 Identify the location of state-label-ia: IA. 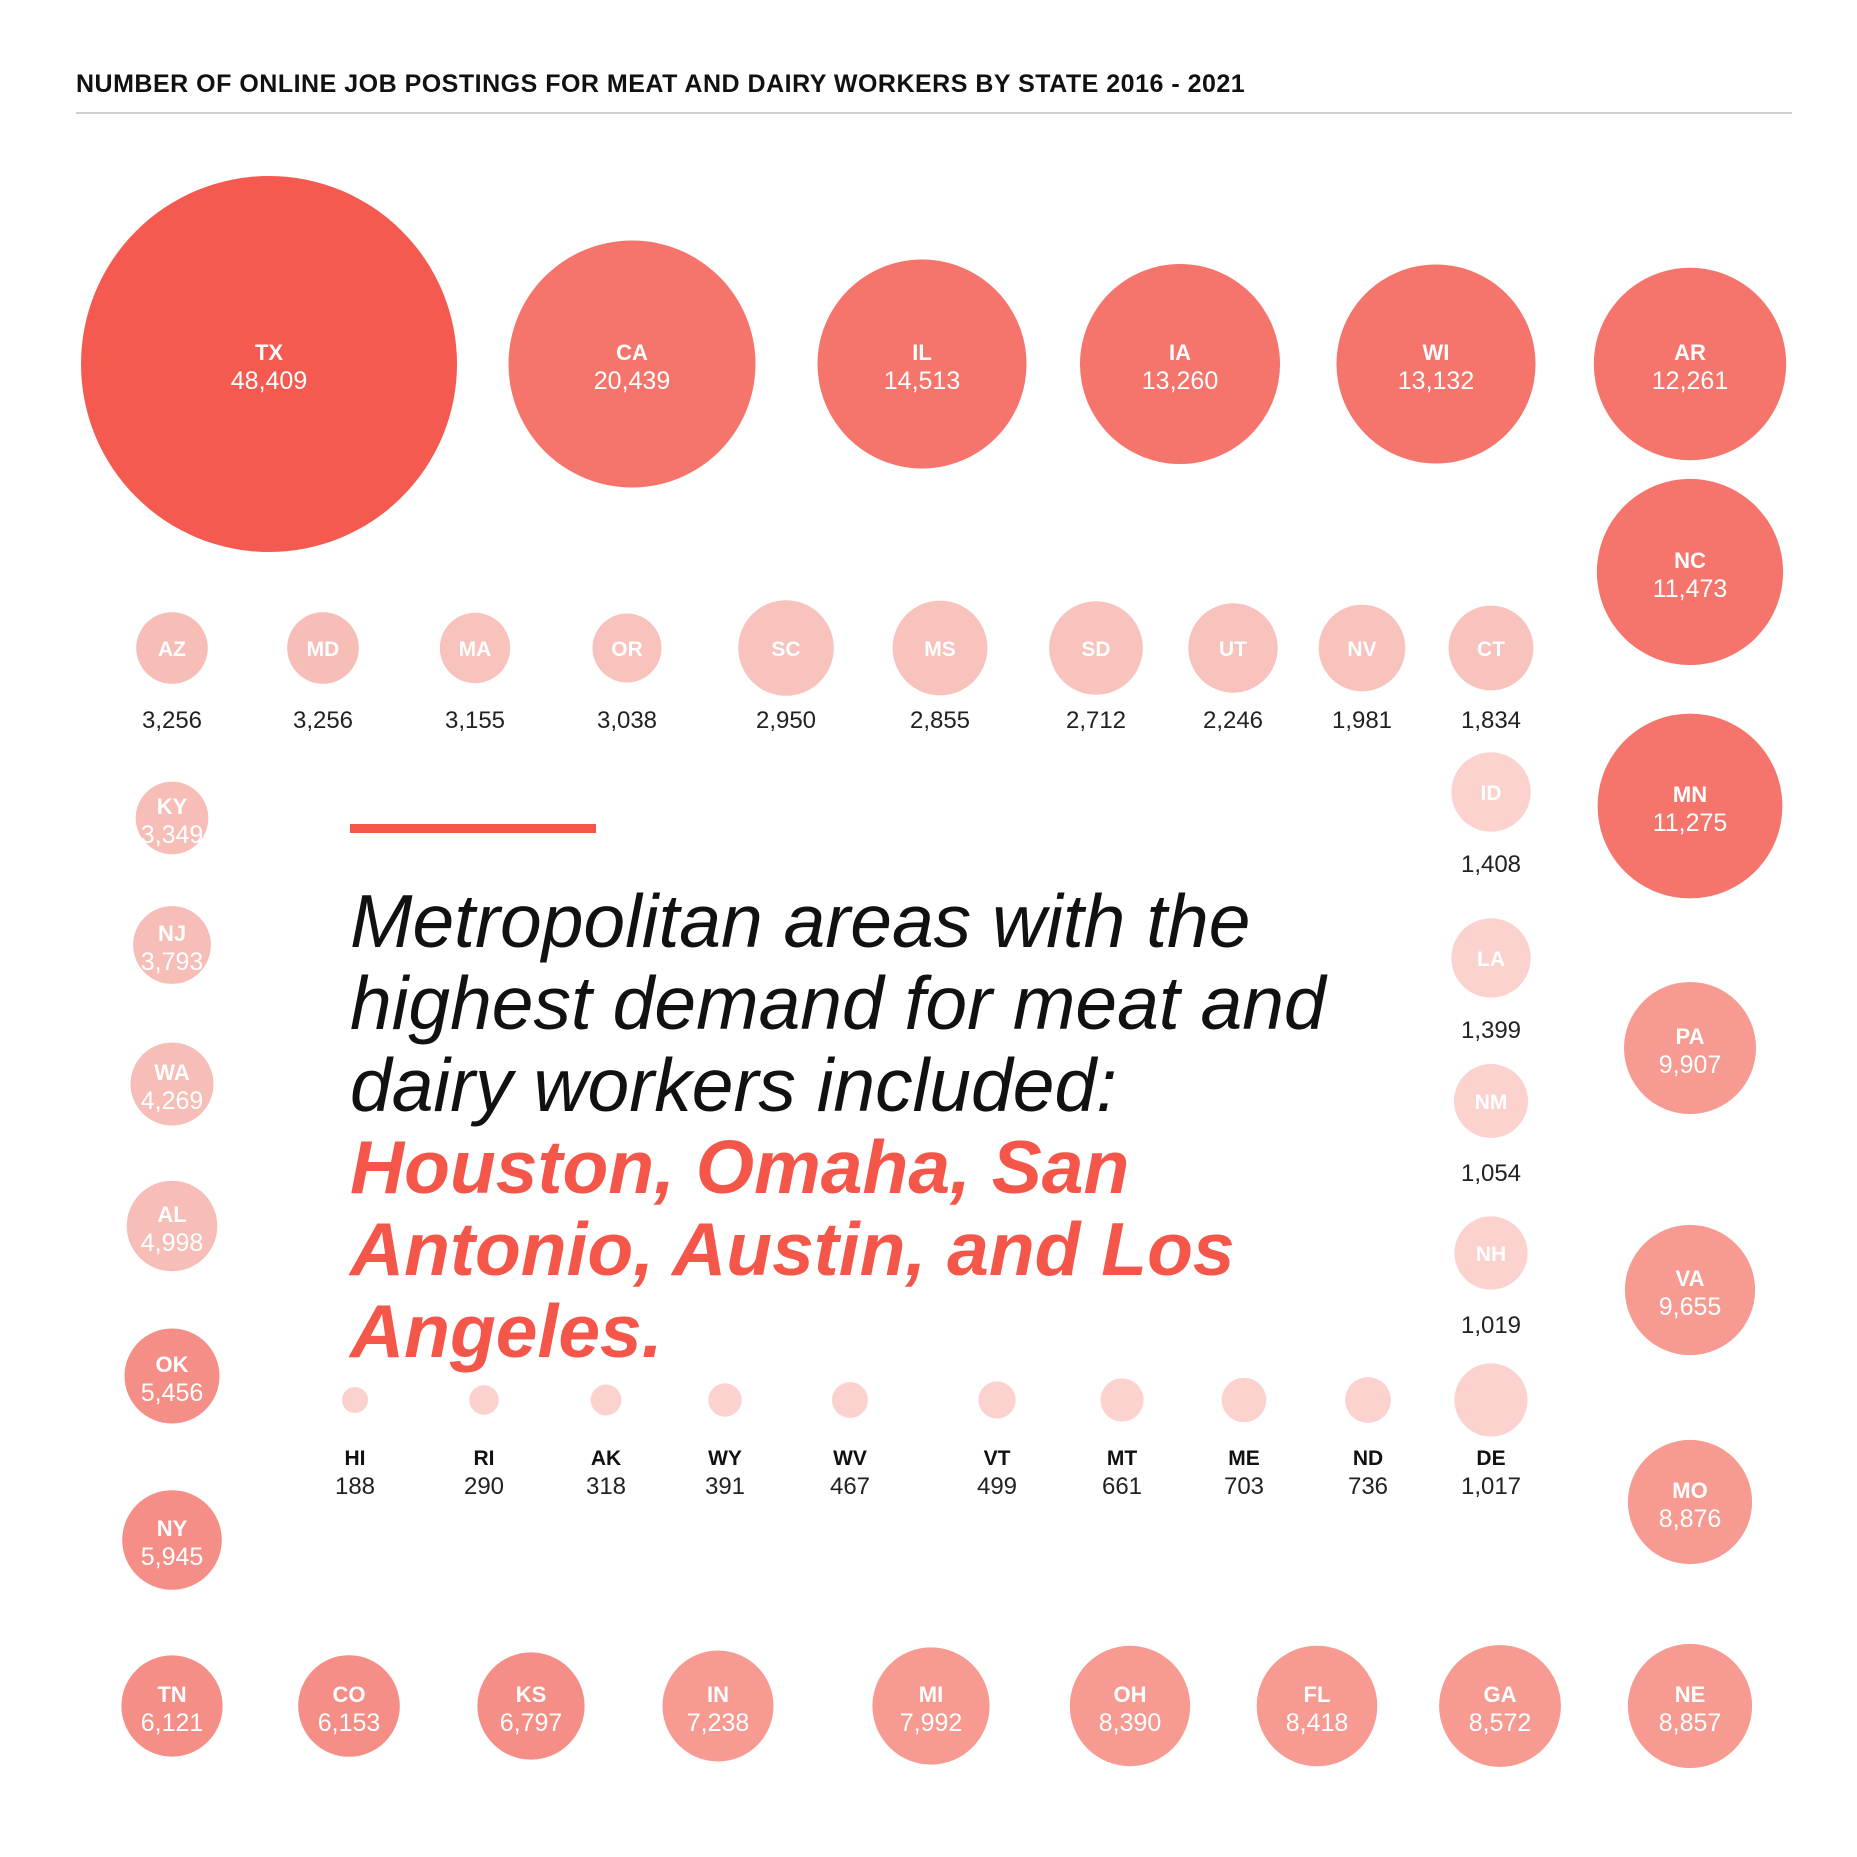
(1180, 352).